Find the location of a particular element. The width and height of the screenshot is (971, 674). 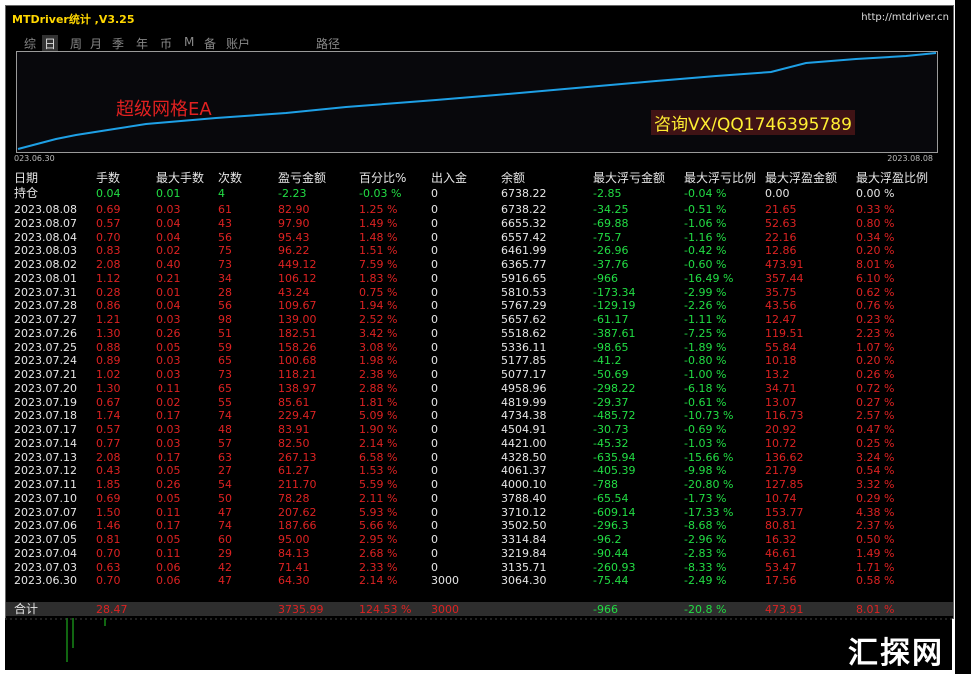

table-cell: 0.05 is located at coordinates (168, 498).